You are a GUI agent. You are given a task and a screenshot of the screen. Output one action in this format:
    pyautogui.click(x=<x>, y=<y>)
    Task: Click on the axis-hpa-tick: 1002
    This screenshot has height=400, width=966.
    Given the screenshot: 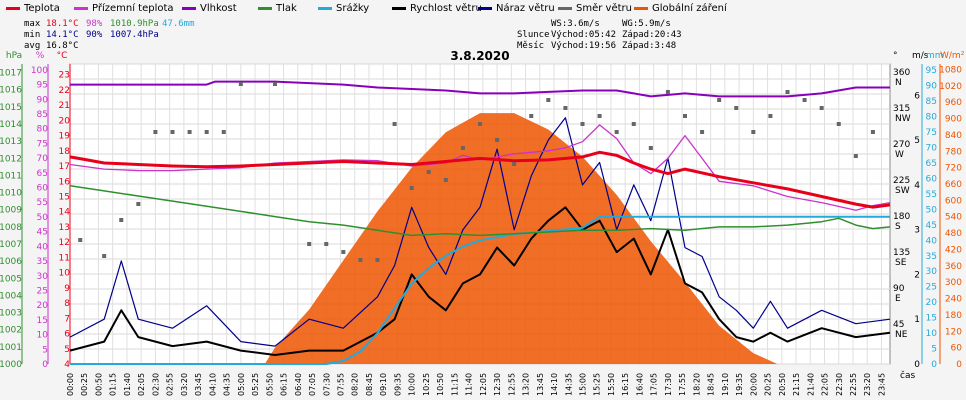 What is the action you would take?
    pyautogui.click(x=11, y=331)
    